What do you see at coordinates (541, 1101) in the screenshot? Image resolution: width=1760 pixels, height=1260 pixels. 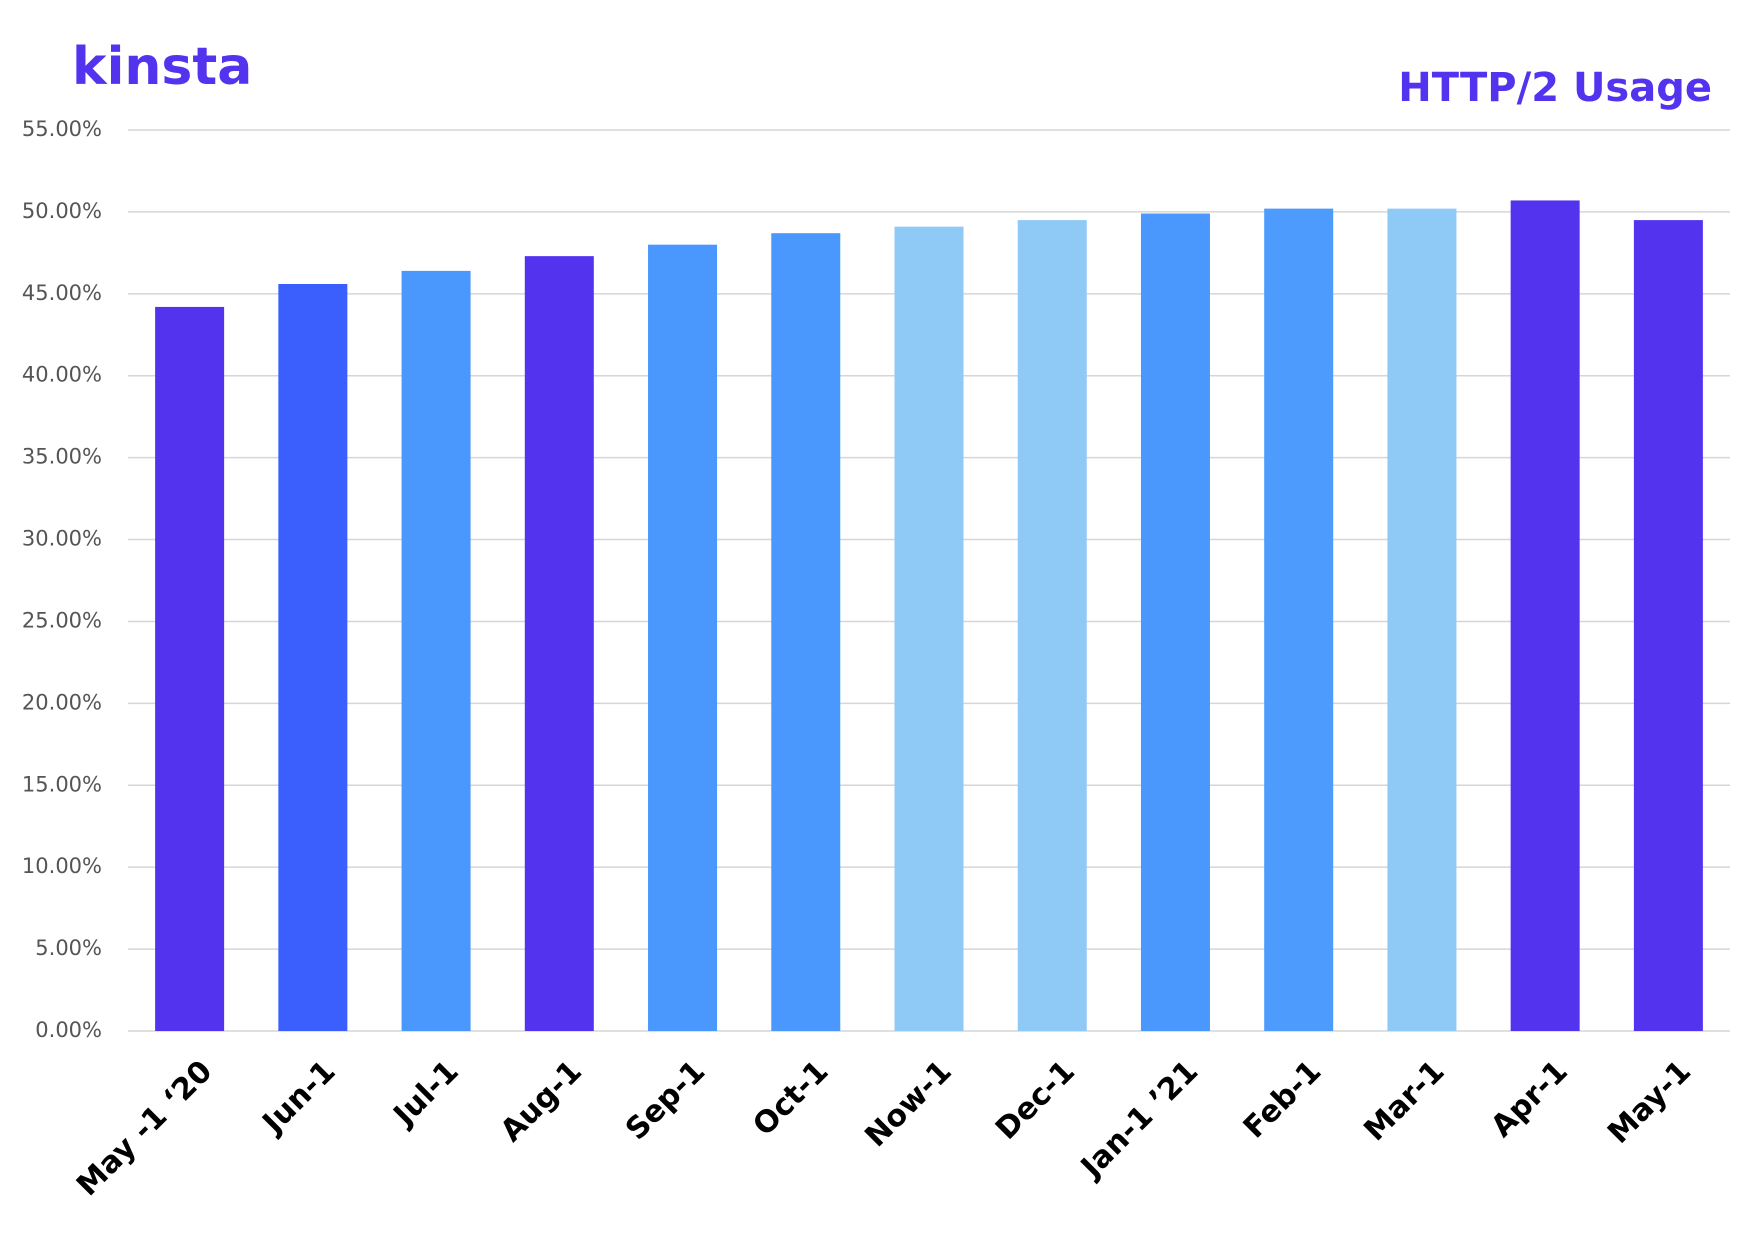 I see `x-tick-label: Aug-1` at bounding box center [541, 1101].